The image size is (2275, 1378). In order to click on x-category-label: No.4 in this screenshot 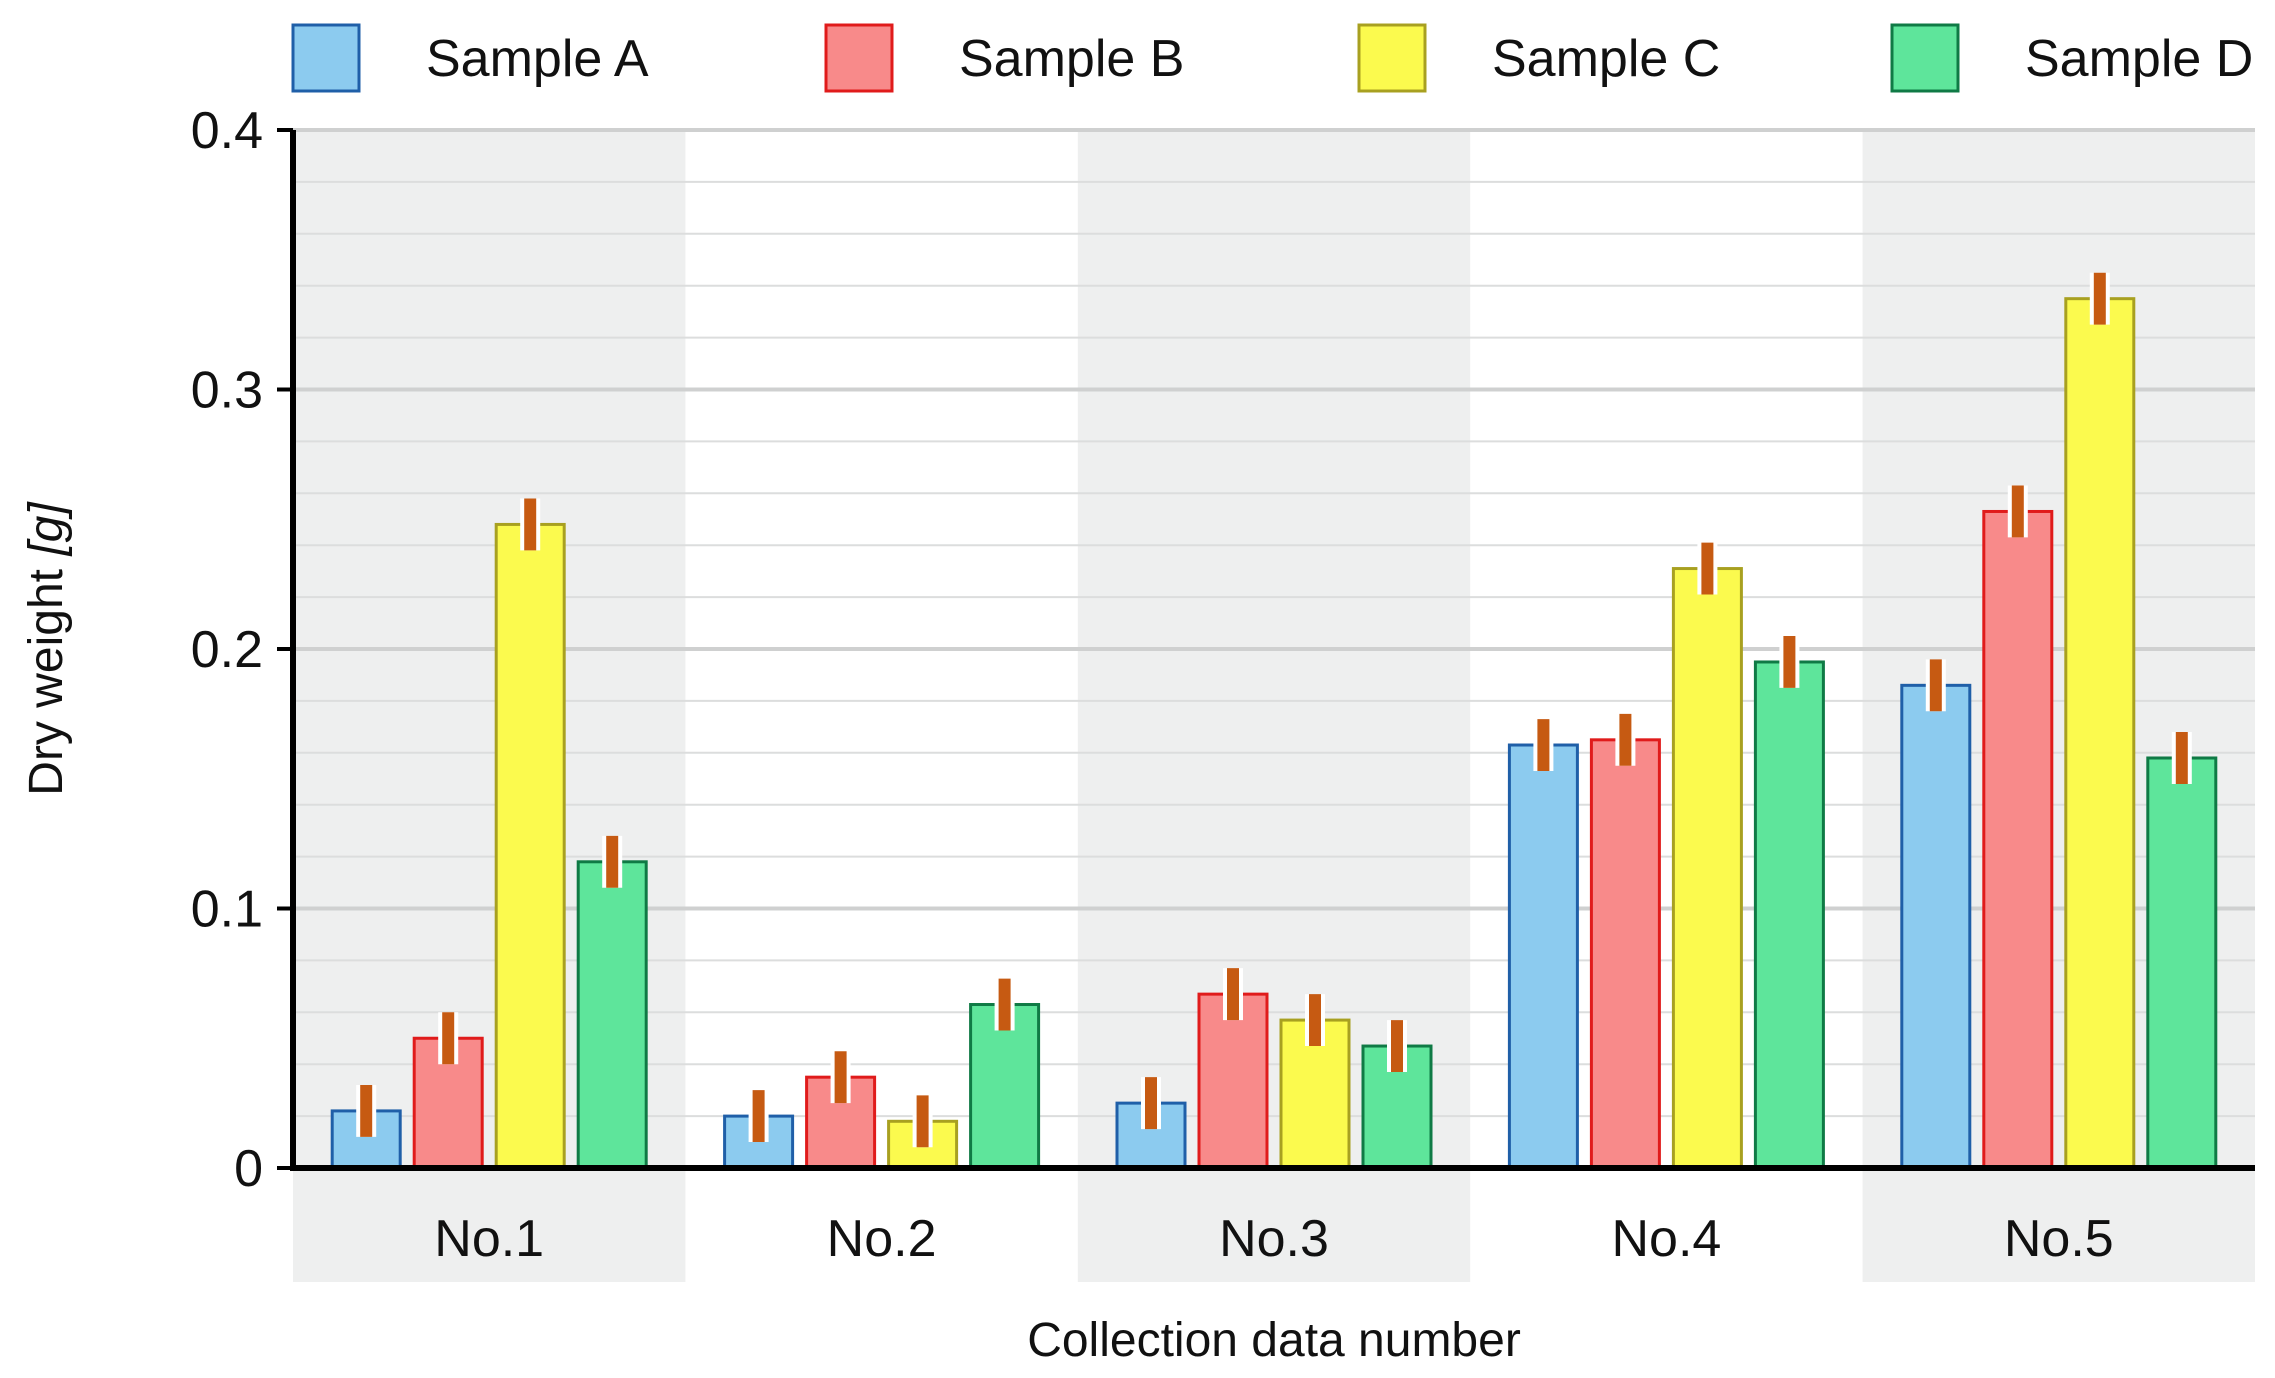, I will do `click(1666, 1239)`.